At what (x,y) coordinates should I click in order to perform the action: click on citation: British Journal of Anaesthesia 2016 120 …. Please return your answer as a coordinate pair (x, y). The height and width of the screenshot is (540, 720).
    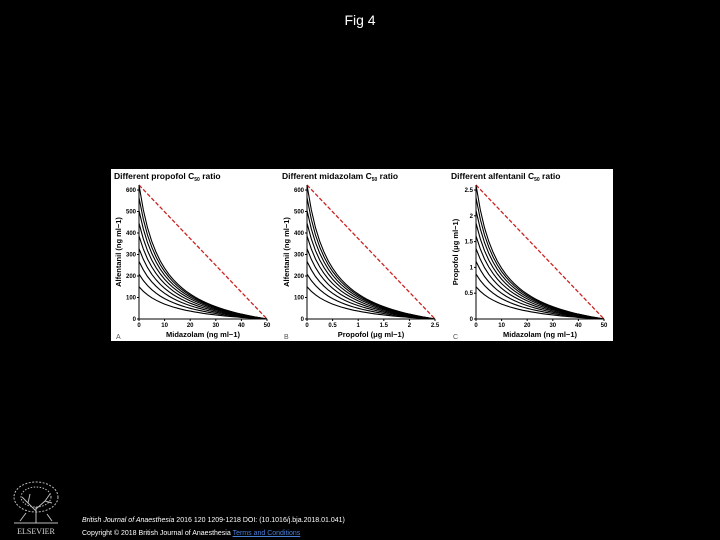
    Looking at the image, I should click on (213, 527).